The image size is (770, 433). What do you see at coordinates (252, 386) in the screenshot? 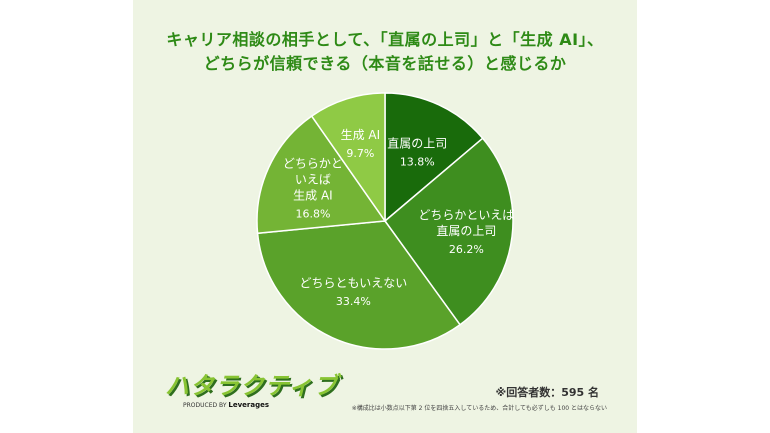
I see `logo-wordmark: ハタラクティブ` at bounding box center [252, 386].